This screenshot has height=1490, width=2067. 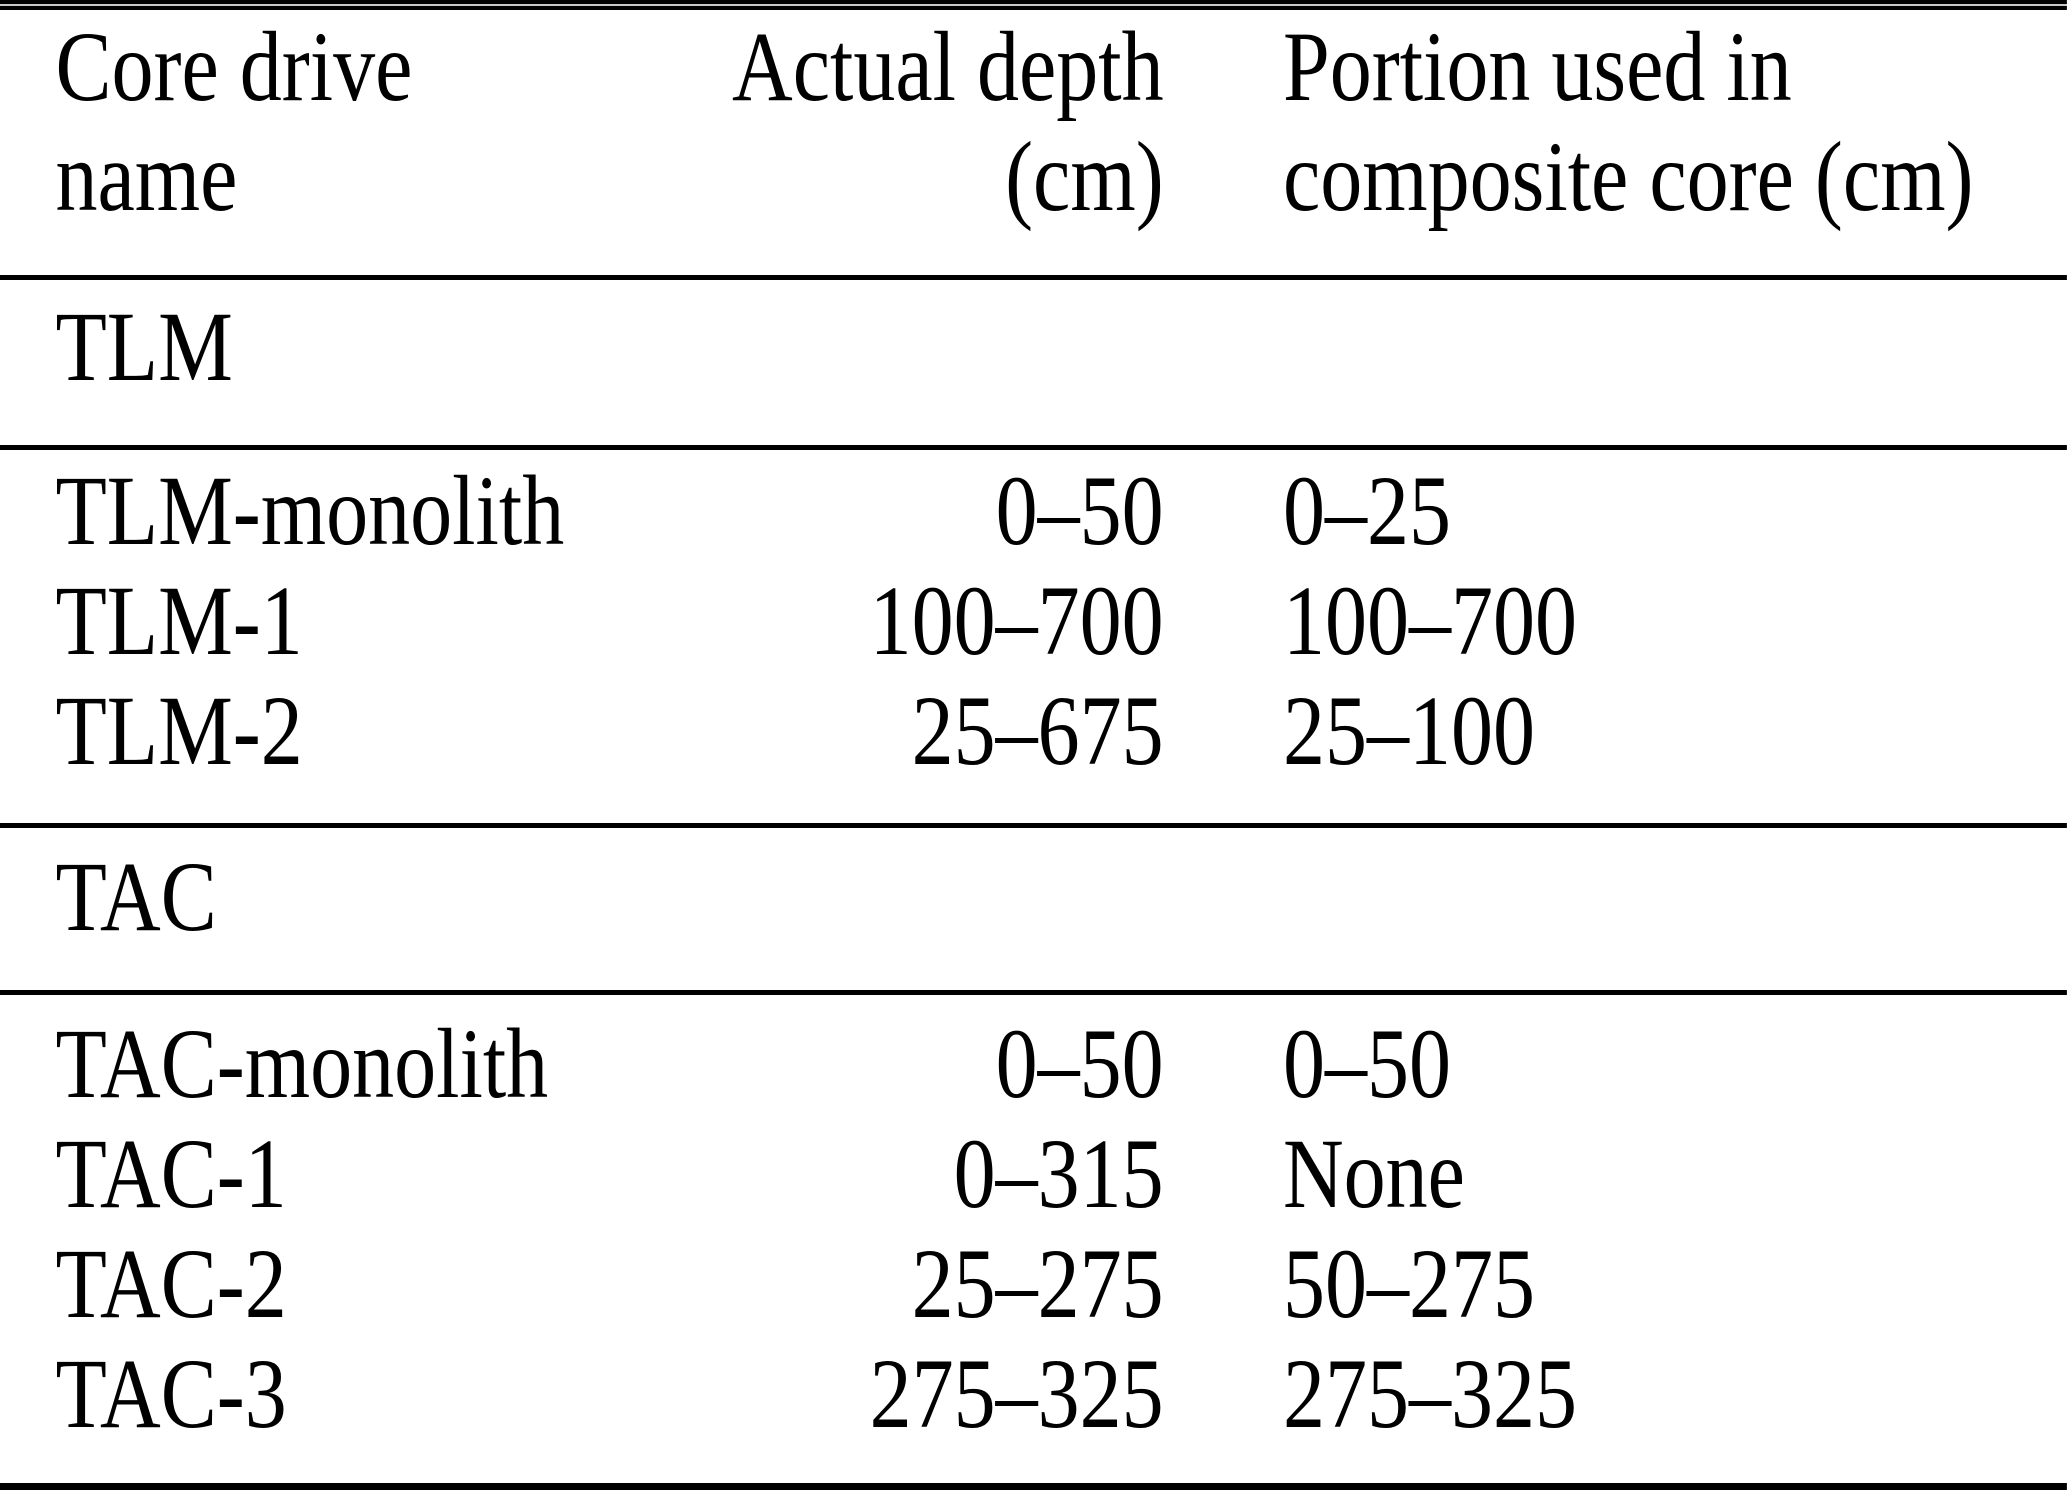 What do you see at coordinates (319, 143) in the screenshot?
I see `column-header-core-drive-name: Core drive name` at bounding box center [319, 143].